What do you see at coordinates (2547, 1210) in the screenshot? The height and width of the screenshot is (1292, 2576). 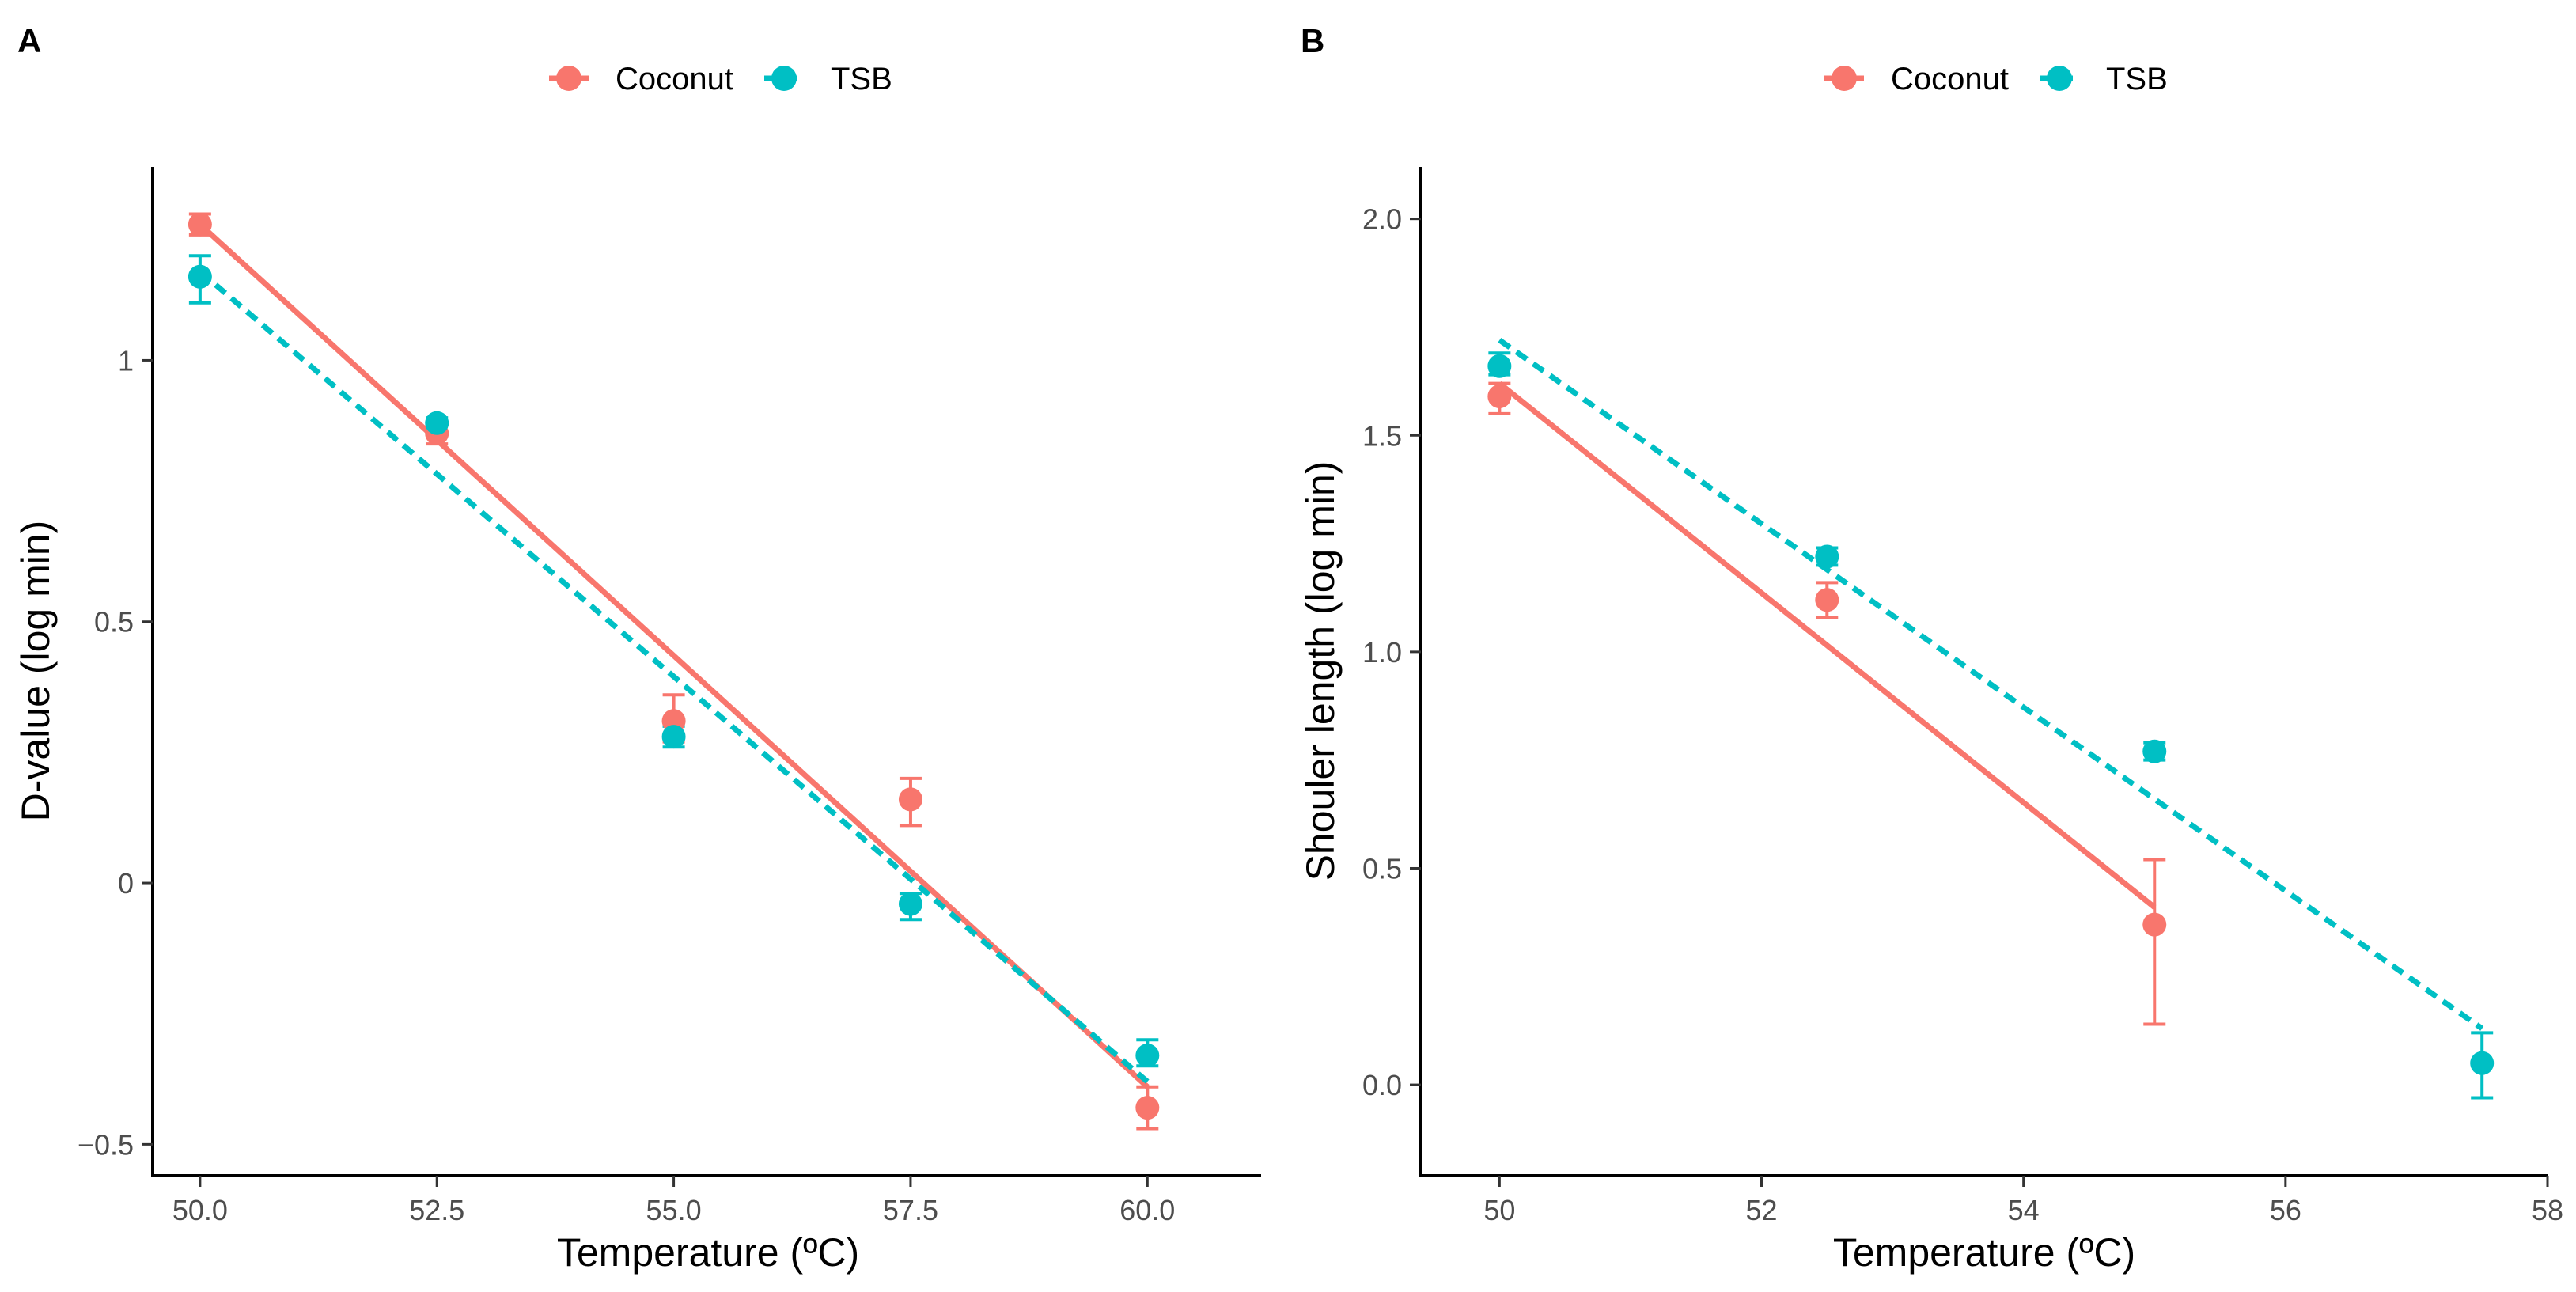 I see `x-tick-label: 58` at bounding box center [2547, 1210].